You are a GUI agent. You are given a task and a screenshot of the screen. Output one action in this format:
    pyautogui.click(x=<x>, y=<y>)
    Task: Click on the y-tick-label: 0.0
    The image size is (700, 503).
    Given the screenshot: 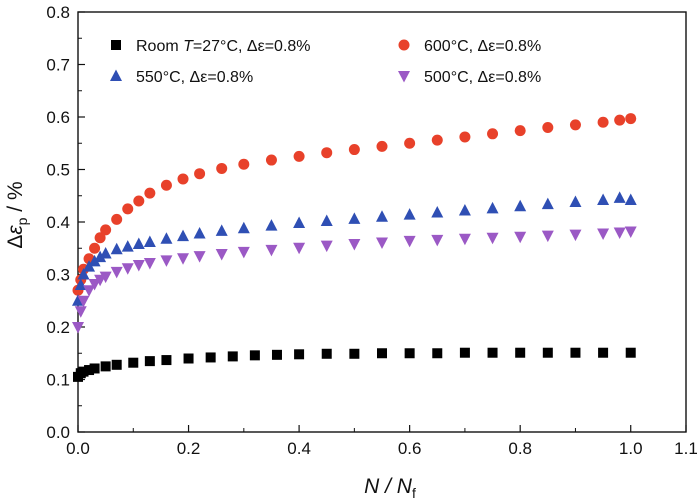 What is the action you would take?
    pyautogui.click(x=58, y=432)
    